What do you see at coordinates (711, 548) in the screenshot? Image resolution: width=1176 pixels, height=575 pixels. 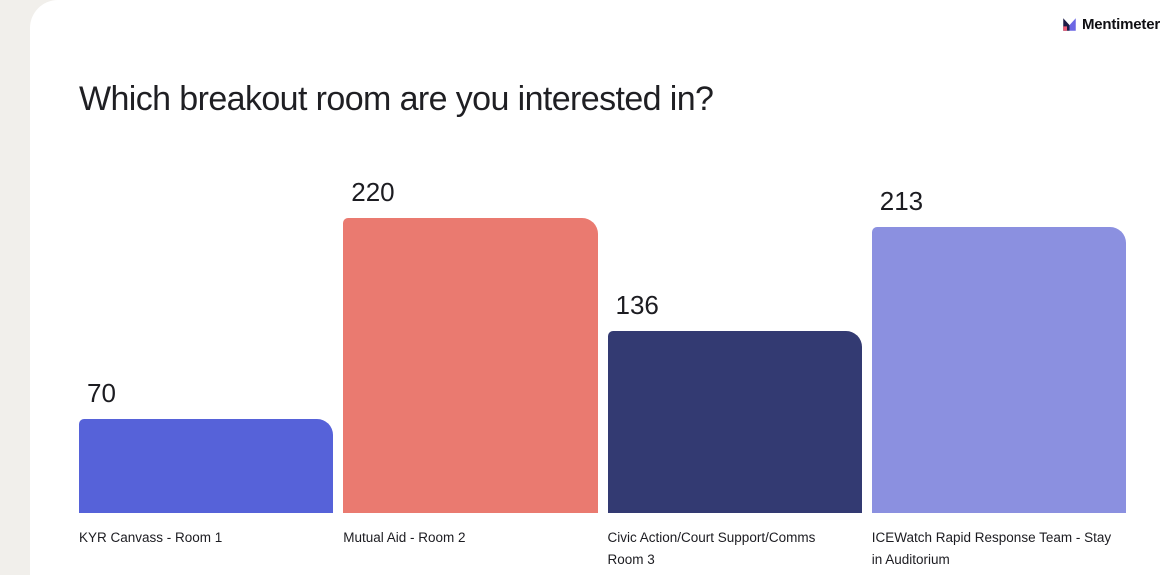 I see `bar-category-label: Civic Action/Court Support/Comms Room 3` at bounding box center [711, 548].